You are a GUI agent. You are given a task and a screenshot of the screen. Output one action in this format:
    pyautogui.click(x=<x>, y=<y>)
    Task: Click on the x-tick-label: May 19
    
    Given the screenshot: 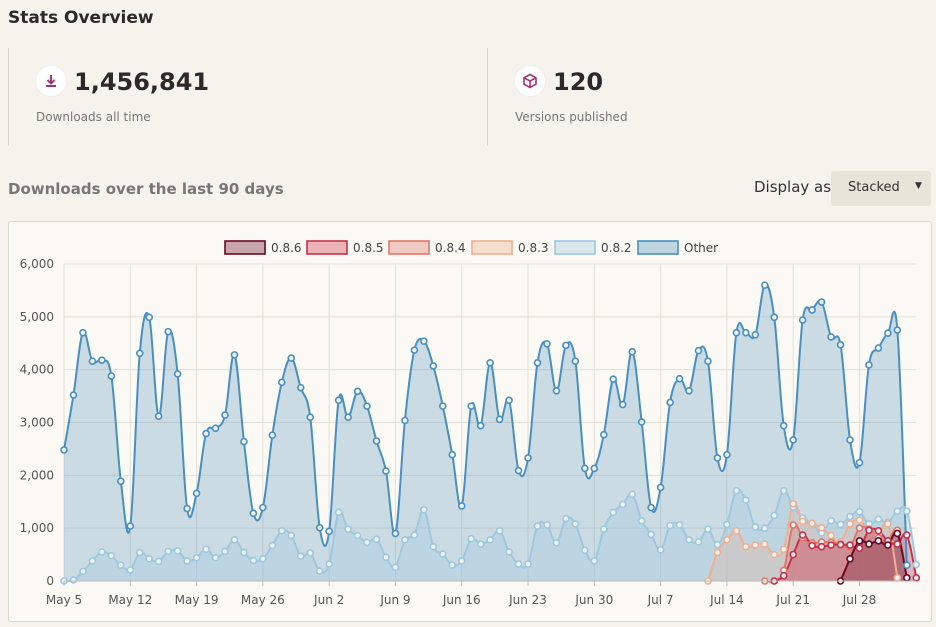 What is the action you would take?
    pyautogui.click(x=197, y=600)
    